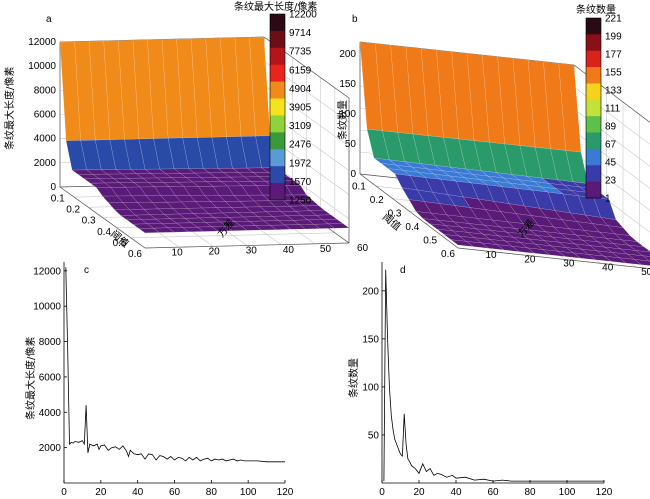 The height and width of the screenshot is (499, 650). I want to click on colorbar-frame, so click(277, 107).